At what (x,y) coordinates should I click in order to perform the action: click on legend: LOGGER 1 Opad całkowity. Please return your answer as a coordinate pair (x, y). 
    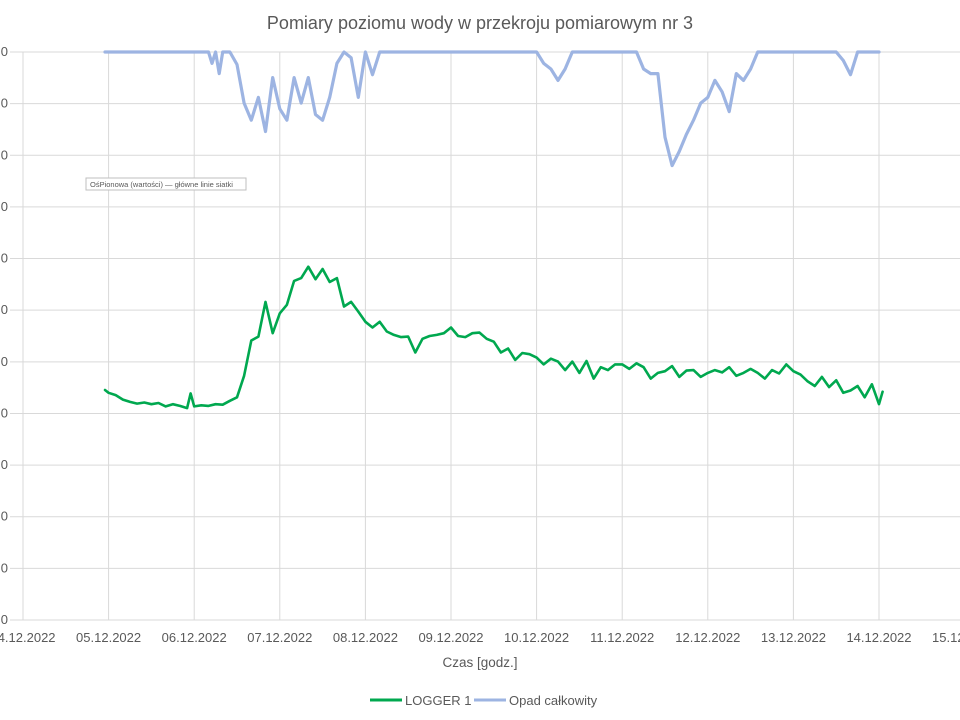
    Looking at the image, I should click on (484, 700).